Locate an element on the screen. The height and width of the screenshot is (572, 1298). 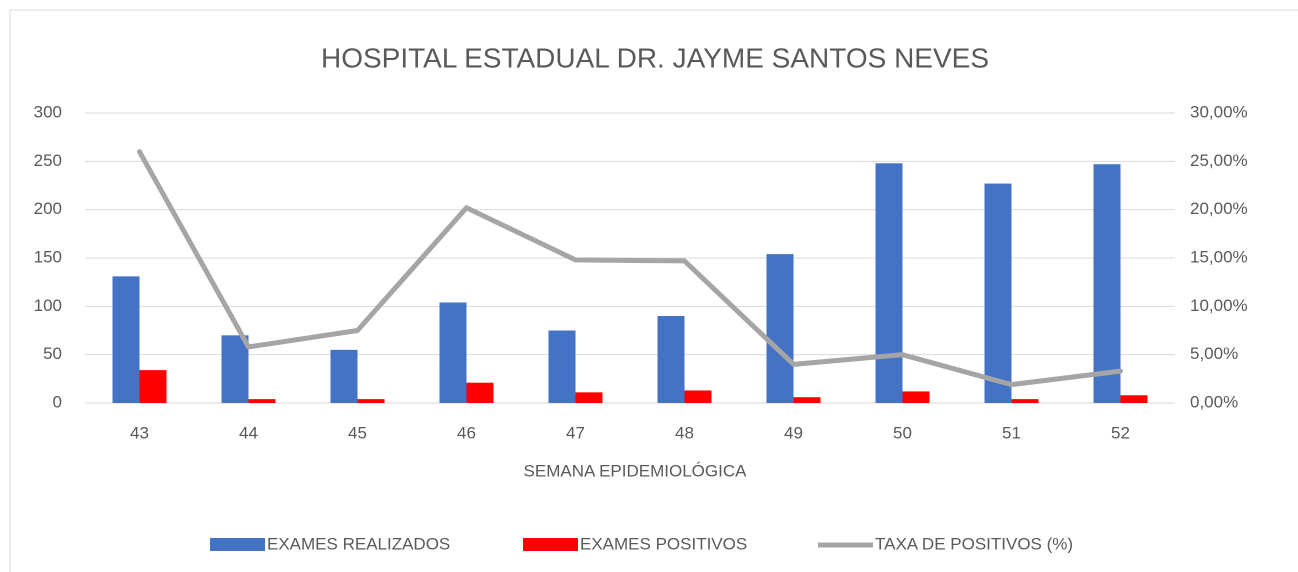
x-tick-label: 49 is located at coordinates (793, 432).